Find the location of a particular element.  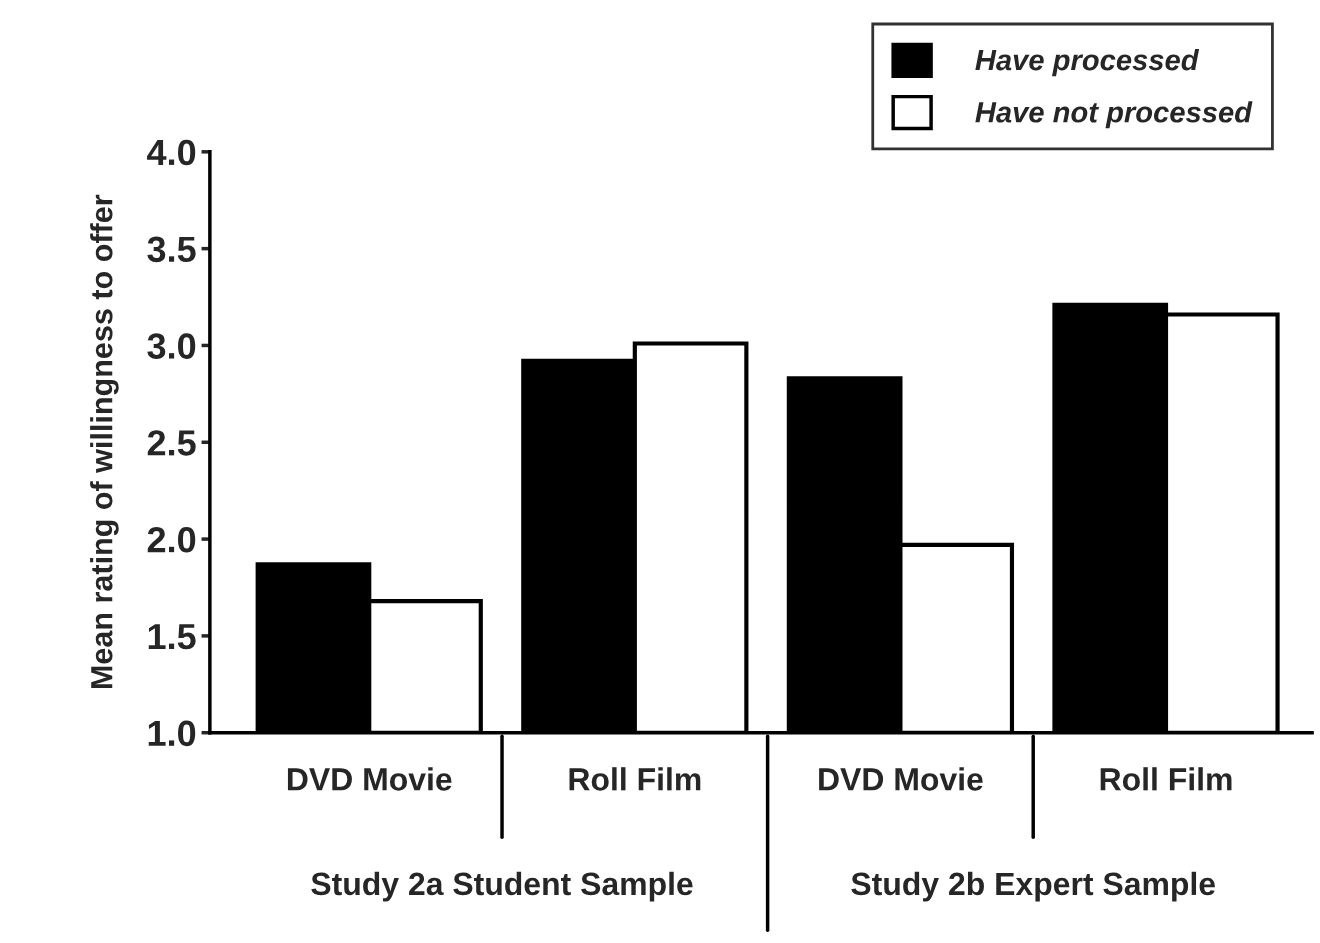

y-tick-label: 1.0 is located at coordinates (172, 733).